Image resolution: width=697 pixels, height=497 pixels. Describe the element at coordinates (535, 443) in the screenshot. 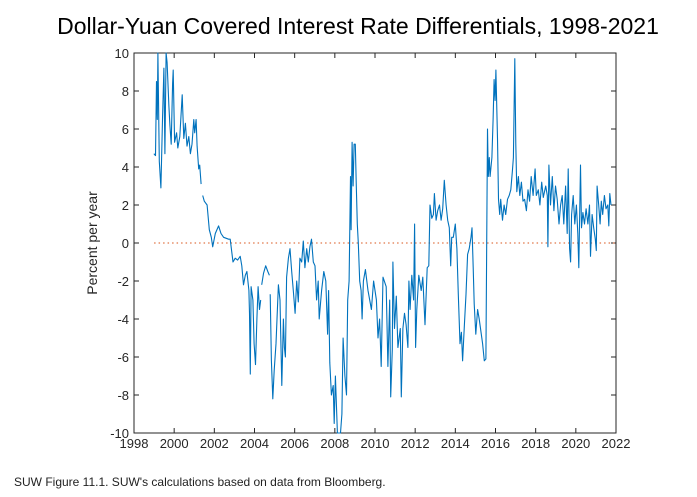

I see `x-tick-label: 2018` at that location.